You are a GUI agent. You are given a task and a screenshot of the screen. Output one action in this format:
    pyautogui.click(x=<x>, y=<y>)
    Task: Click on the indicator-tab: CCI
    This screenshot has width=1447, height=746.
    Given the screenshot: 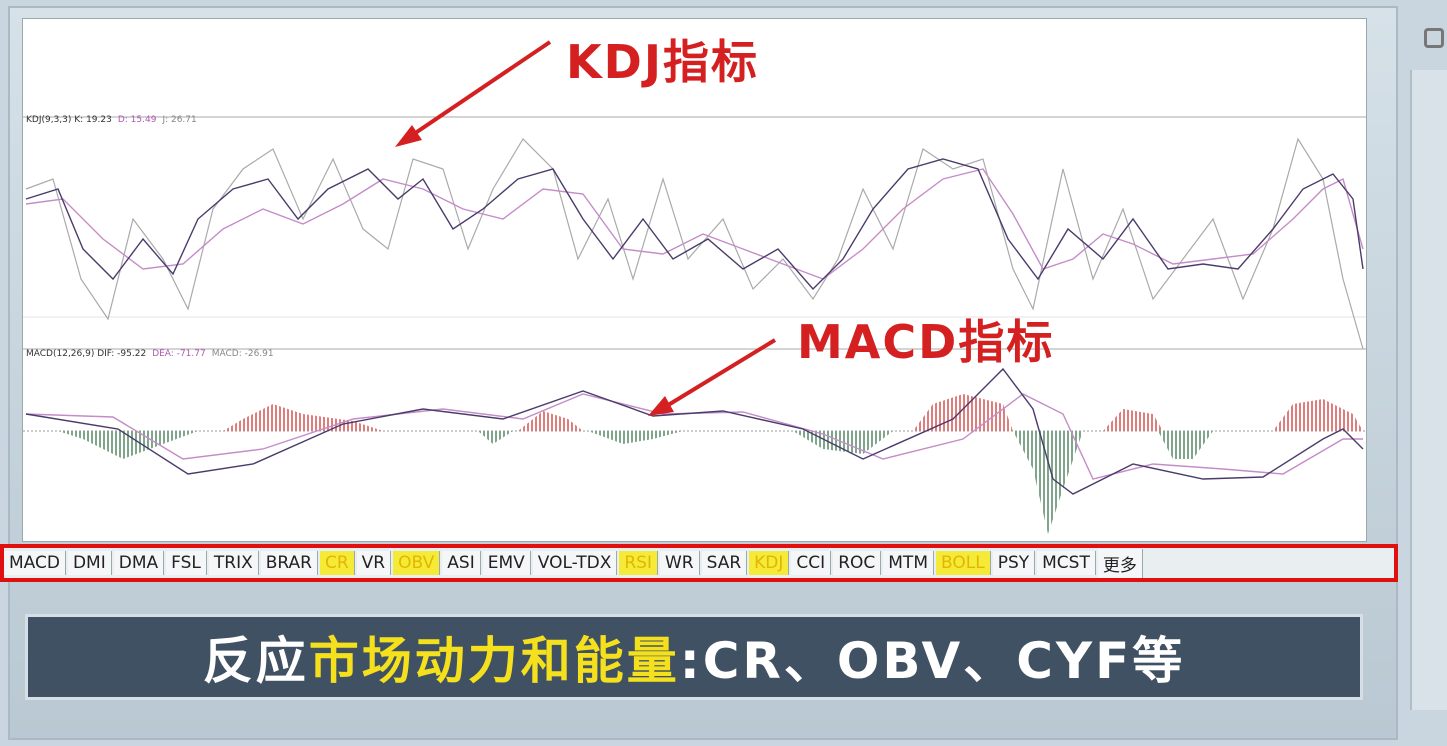 What is the action you would take?
    pyautogui.click(x=811, y=563)
    